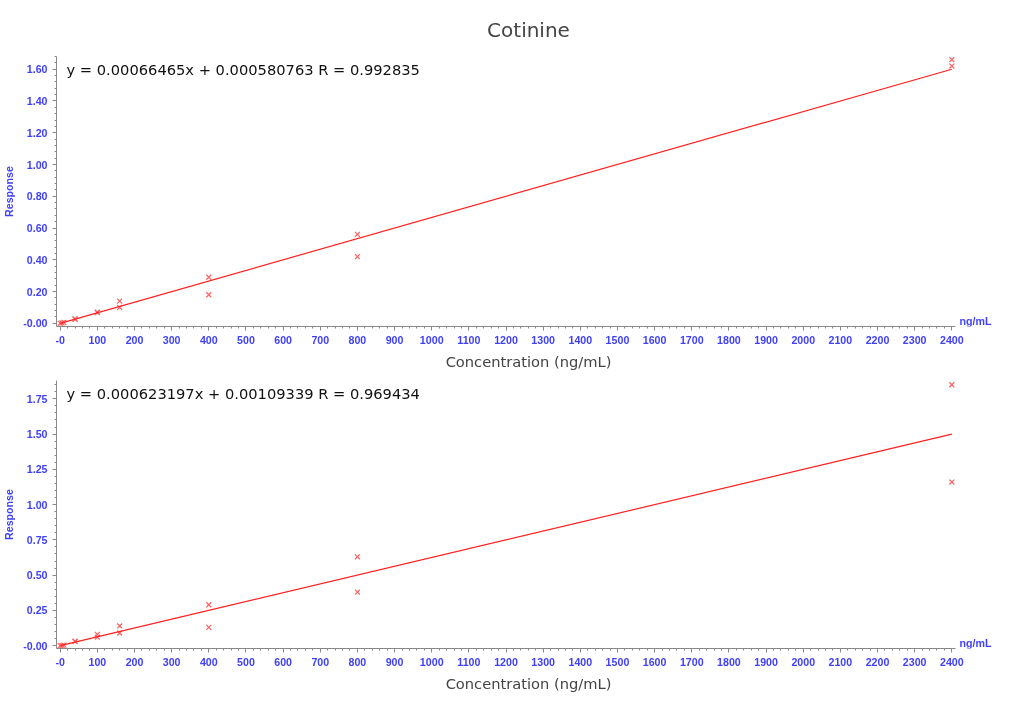 The image size is (1016, 701). Describe the element at coordinates (37, 575) in the screenshot. I see `y-tick-label: 0.50` at that location.